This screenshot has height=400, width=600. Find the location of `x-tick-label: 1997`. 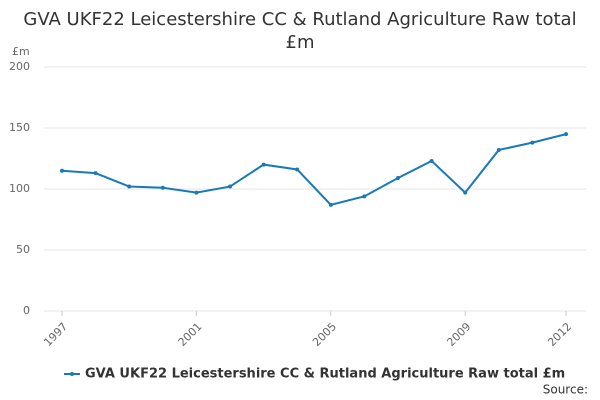

x-tick-label: 1997 is located at coordinates (55, 334).